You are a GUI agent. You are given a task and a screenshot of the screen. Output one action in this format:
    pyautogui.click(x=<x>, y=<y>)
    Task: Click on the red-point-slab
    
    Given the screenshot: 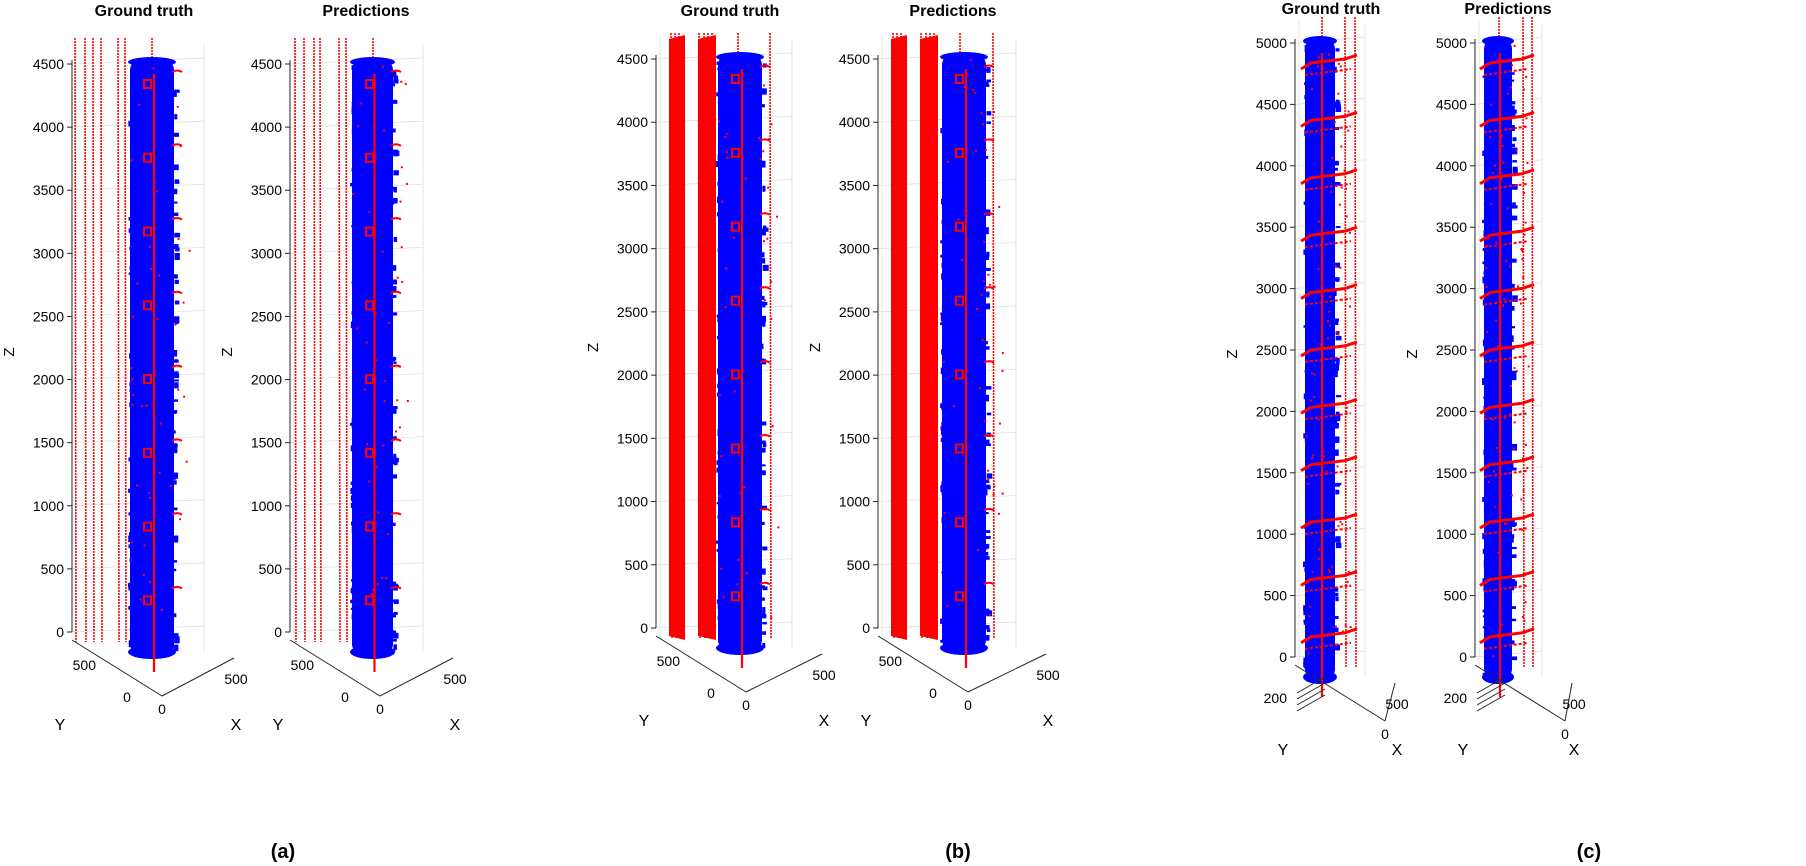 What is the action you would take?
    pyautogui.click(x=677, y=337)
    